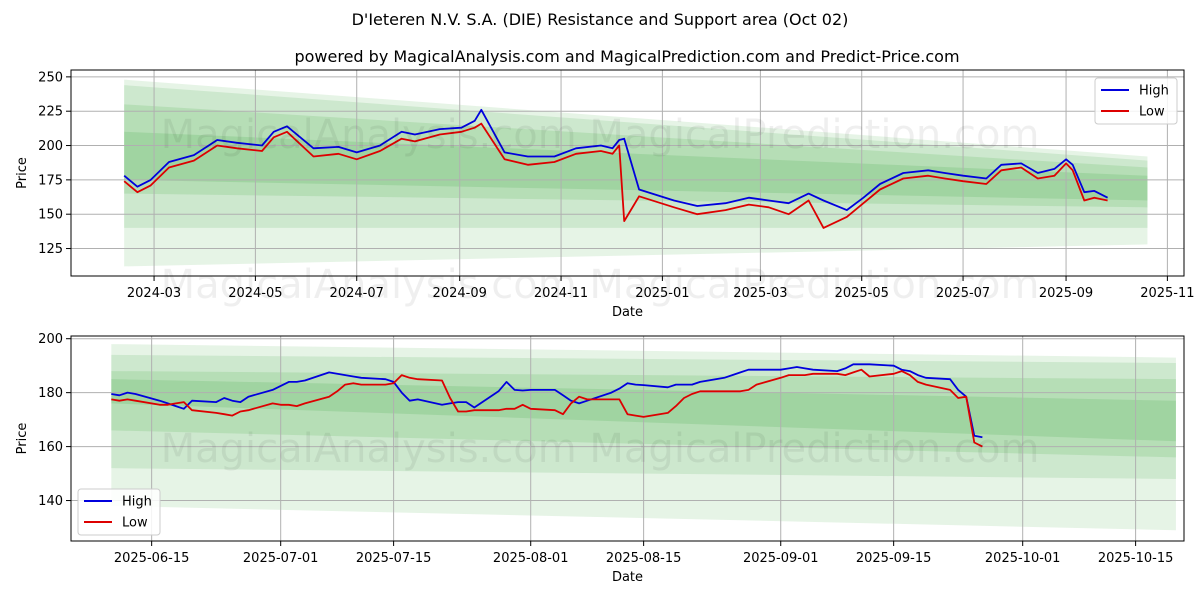 Image resolution: width=1200 pixels, height=600 pixels. I want to click on x-tick-label: 2024-09, so click(460, 293).